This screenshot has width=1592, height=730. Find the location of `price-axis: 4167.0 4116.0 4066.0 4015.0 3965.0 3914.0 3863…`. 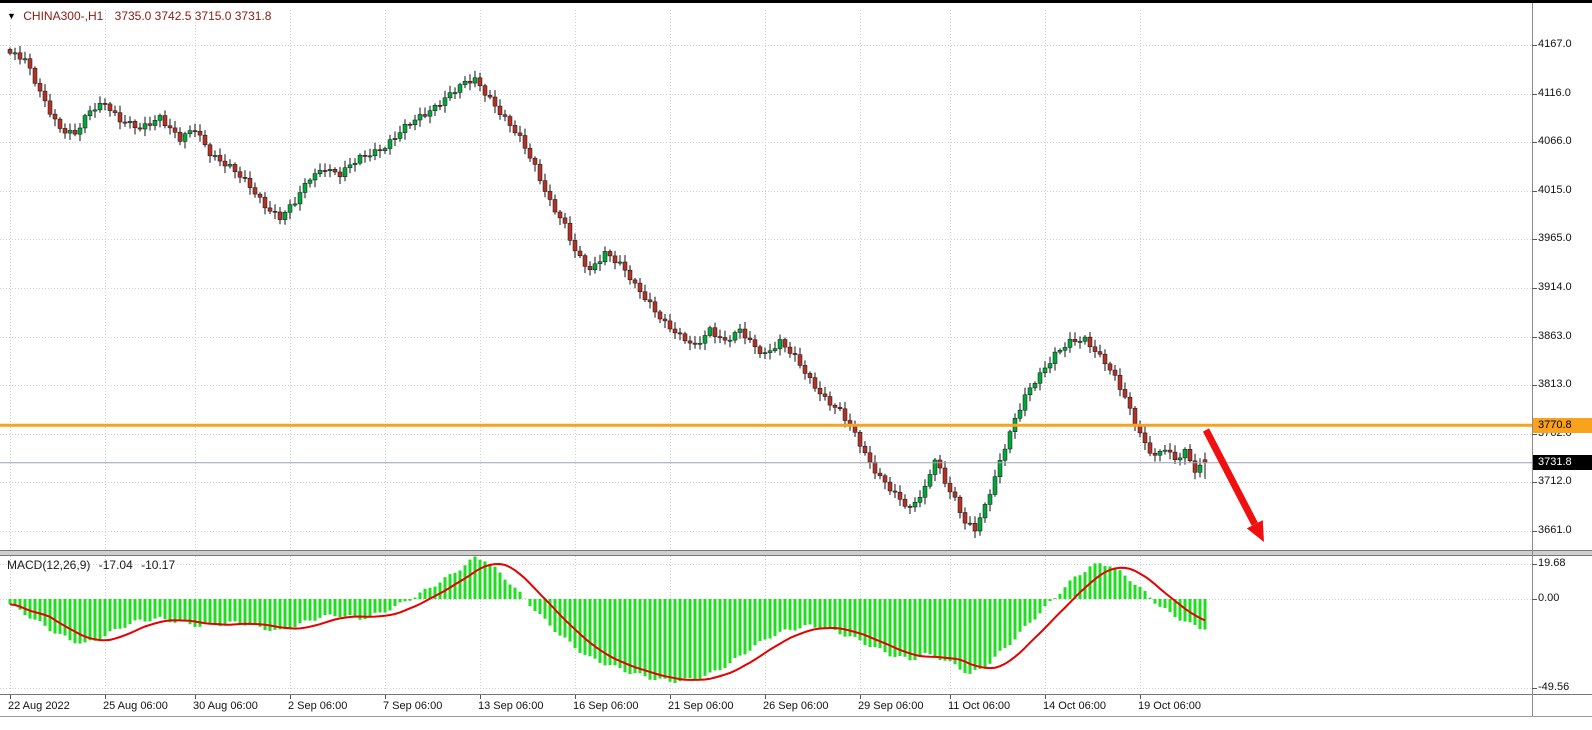

price-axis: 4167.0 4116.0 4066.0 4015.0 3965.0 3914.0 3863… is located at coordinates (1562, 347).